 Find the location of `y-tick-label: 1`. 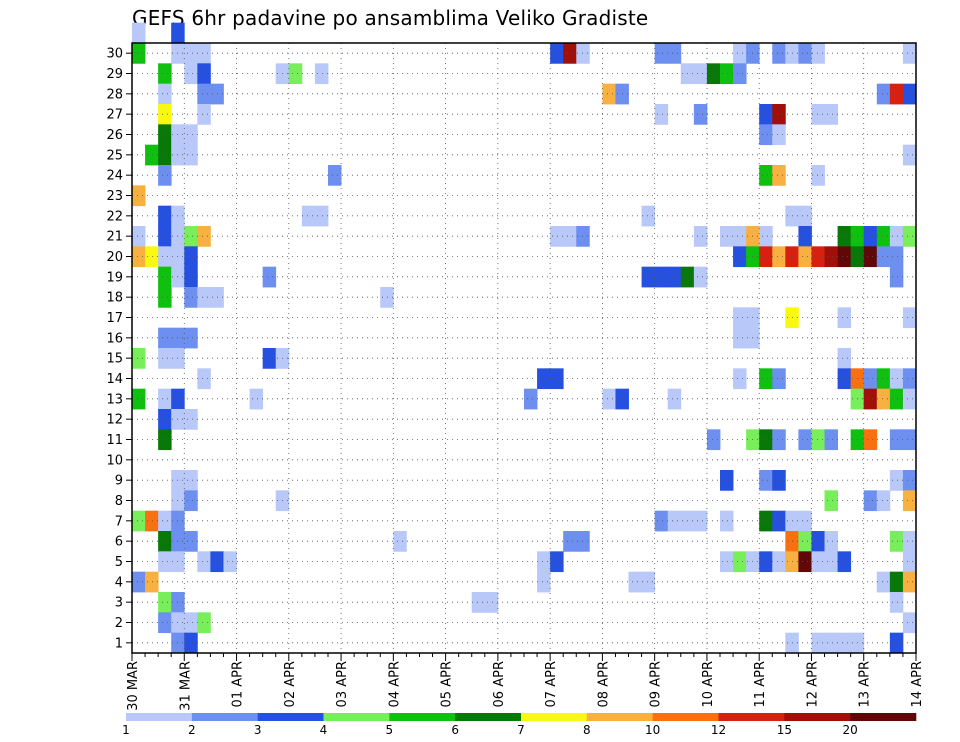

y-tick-label: 1 is located at coordinates (119, 643).